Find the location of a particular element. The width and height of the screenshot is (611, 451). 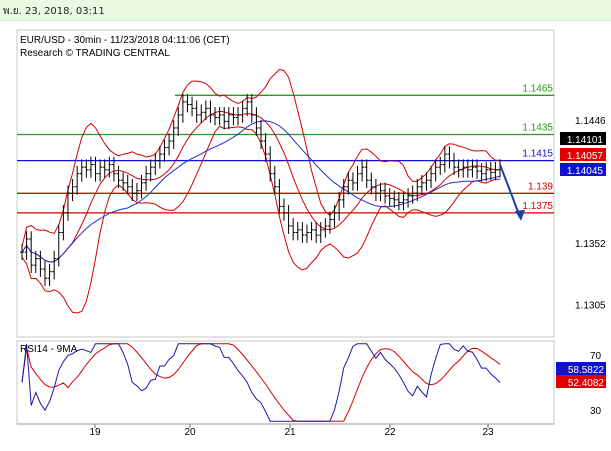

rsi-line is located at coordinates (261, 382).